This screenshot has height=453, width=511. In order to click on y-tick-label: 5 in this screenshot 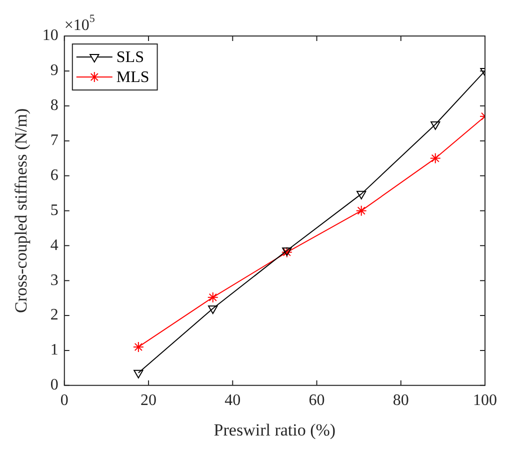, I will do `click(54, 210)`.